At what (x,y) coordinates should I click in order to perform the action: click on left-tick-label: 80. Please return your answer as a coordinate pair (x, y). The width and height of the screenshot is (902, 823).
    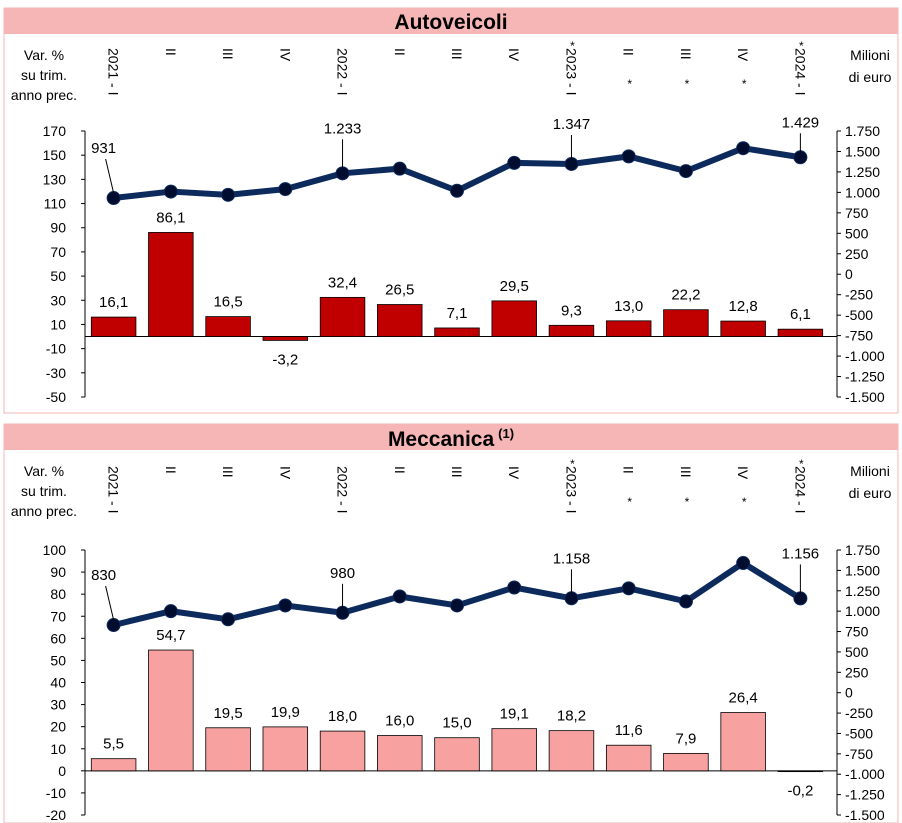
    Looking at the image, I should click on (58, 594).